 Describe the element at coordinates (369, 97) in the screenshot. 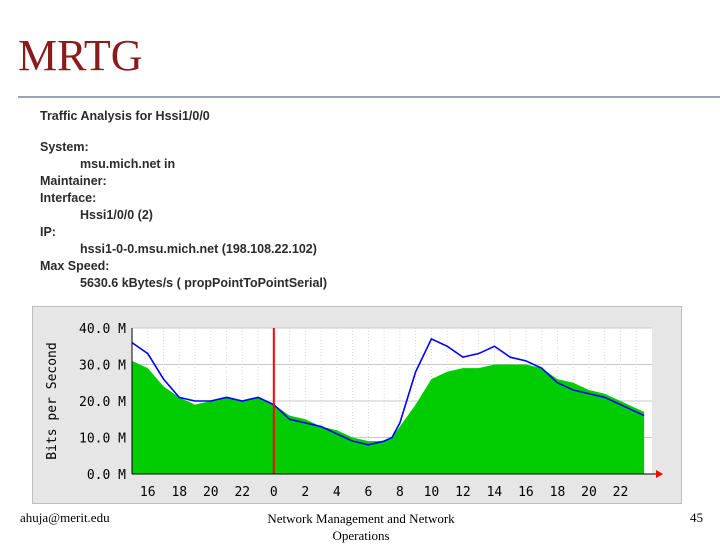

I see `title-rule` at that location.